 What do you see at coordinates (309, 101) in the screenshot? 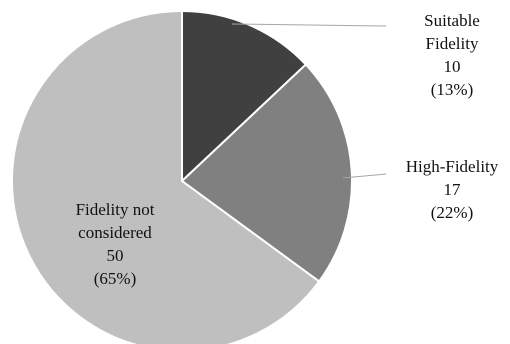
I see `leader-lines` at bounding box center [309, 101].